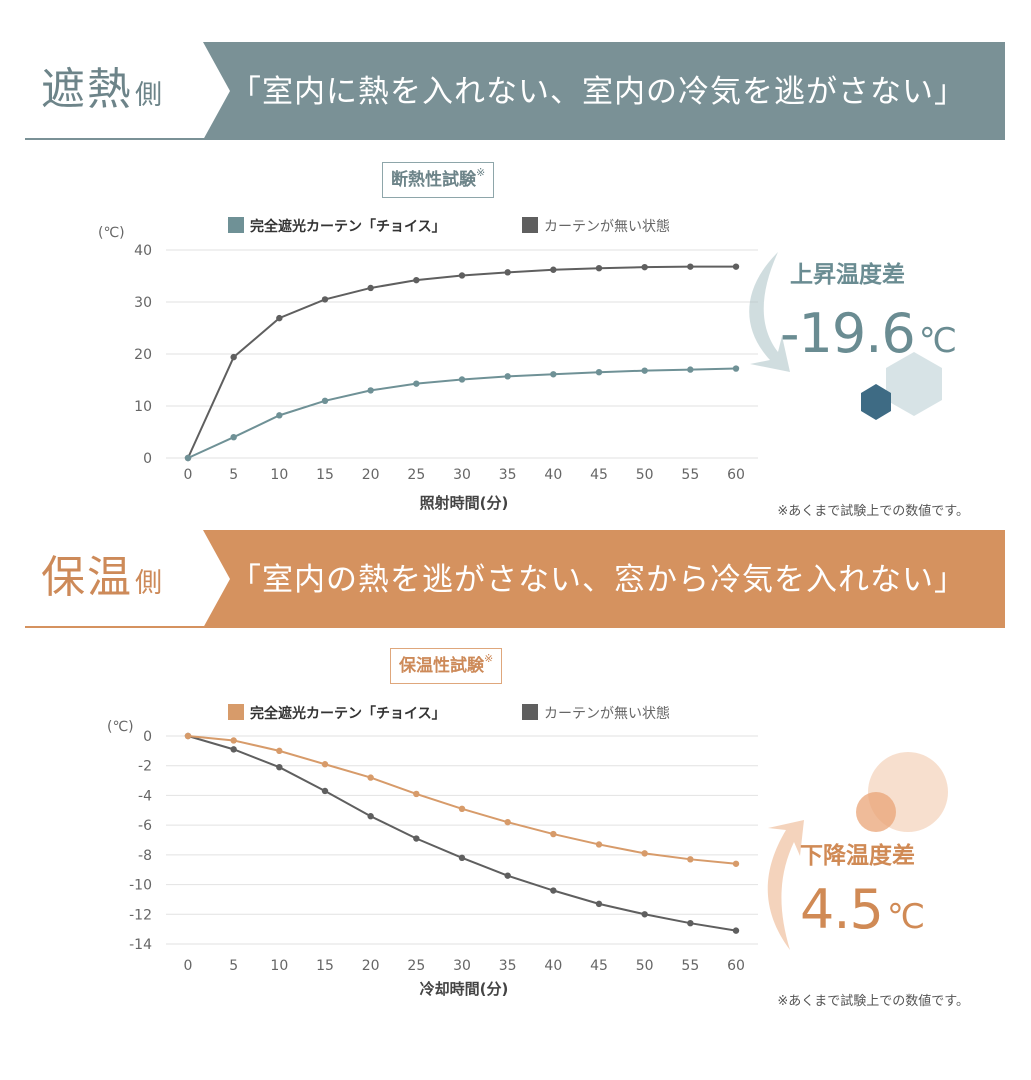 Image resolution: width=1031 pixels, height=1080 pixels. I want to click on down-arrow-icon, so click(769, 312).